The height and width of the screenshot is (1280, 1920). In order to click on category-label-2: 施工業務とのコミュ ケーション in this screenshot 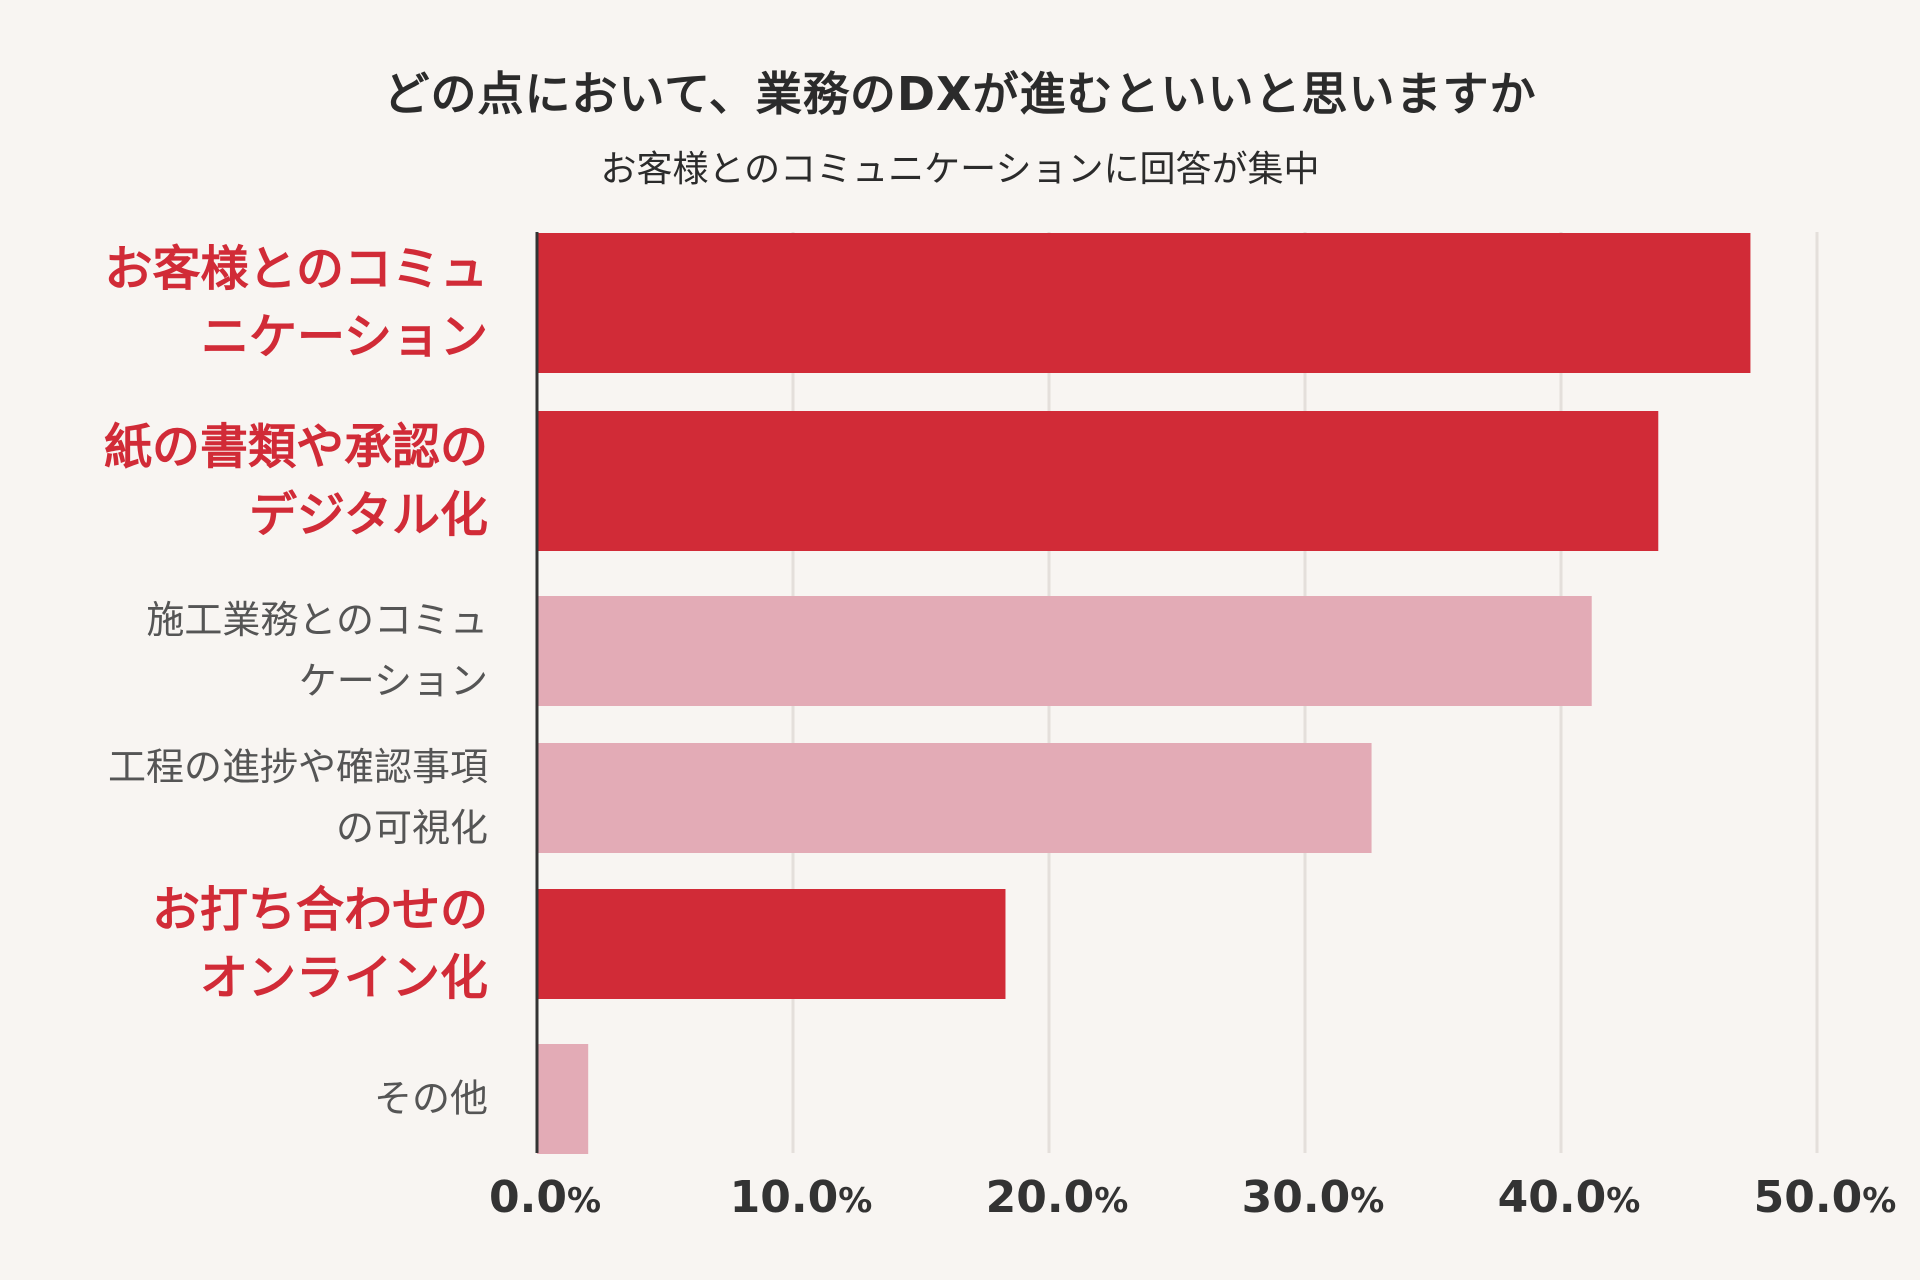, I will do `click(317, 650)`.